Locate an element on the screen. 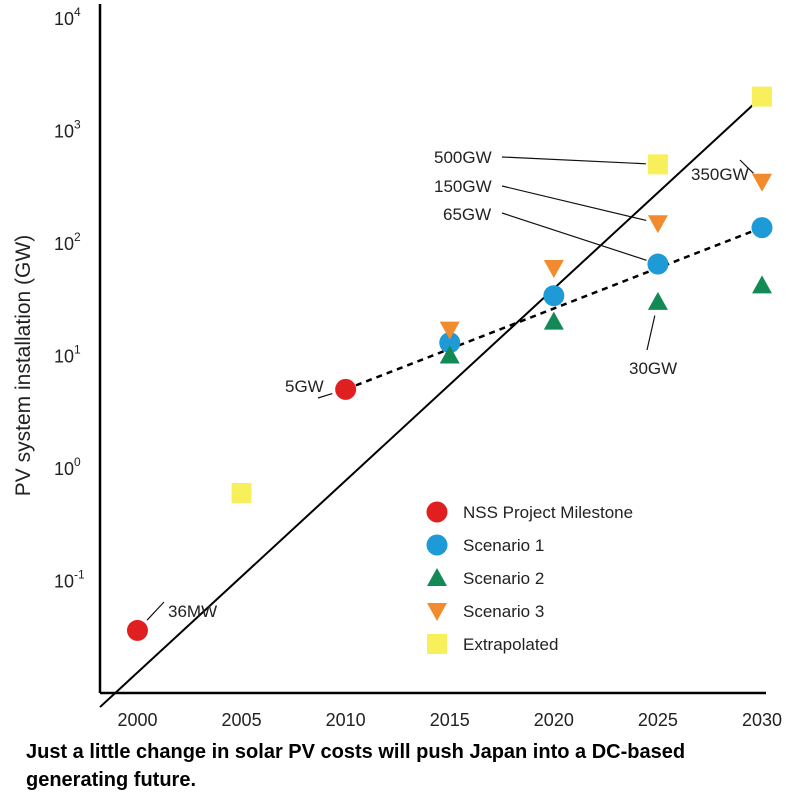 This screenshot has height=800, width=786. x-tick-label: 2020 is located at coordinates (554, 720).